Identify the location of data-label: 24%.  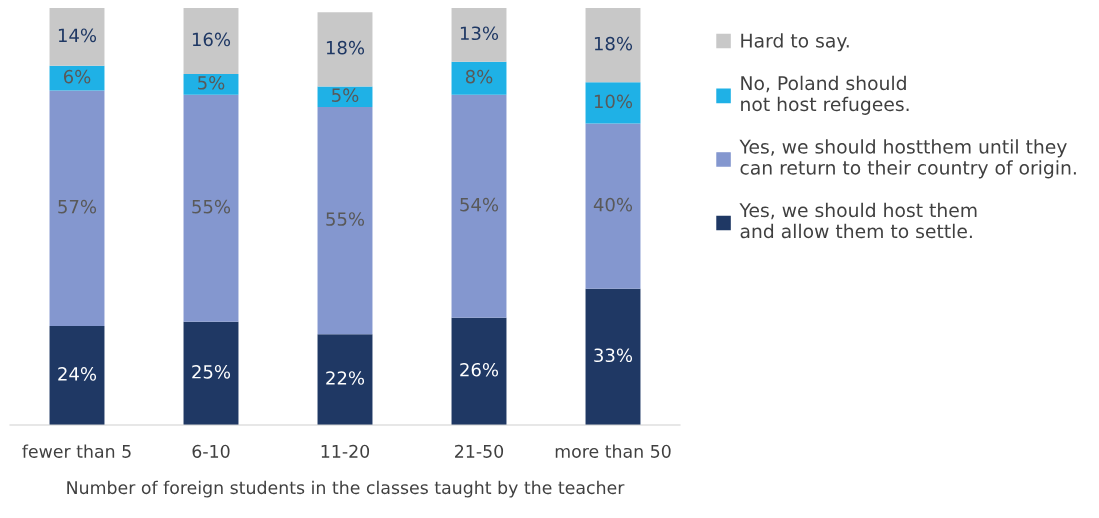
(77, 374).